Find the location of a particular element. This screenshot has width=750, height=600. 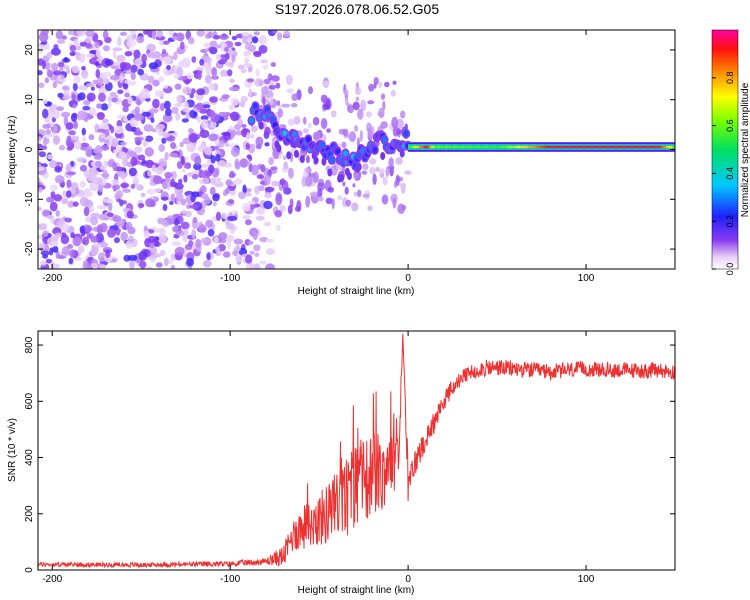

colorbar-tick-label: 0.2 is located at coordinates (730, 221).